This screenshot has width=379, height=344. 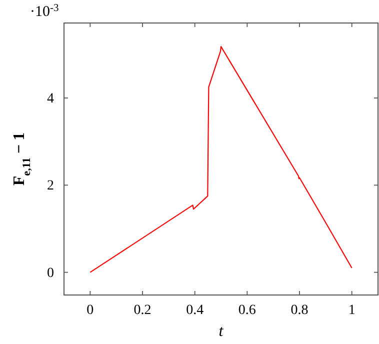 What do you see at coordinates (90, 310) in the screenshot?
I see `x-tick-label: 0` at bounding box center [90, 310].